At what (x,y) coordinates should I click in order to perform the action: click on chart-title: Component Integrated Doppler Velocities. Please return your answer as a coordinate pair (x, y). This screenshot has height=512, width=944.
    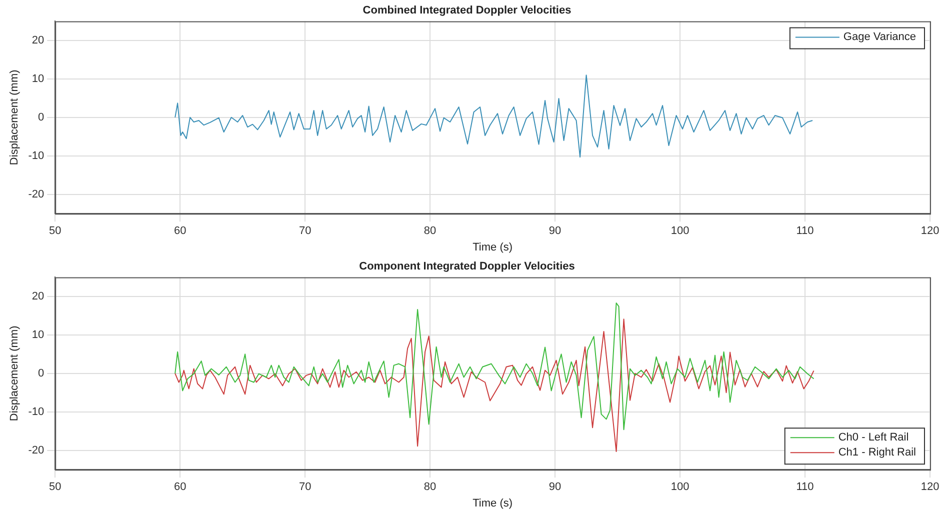
    Looking at the image, I should click on (467, 266).